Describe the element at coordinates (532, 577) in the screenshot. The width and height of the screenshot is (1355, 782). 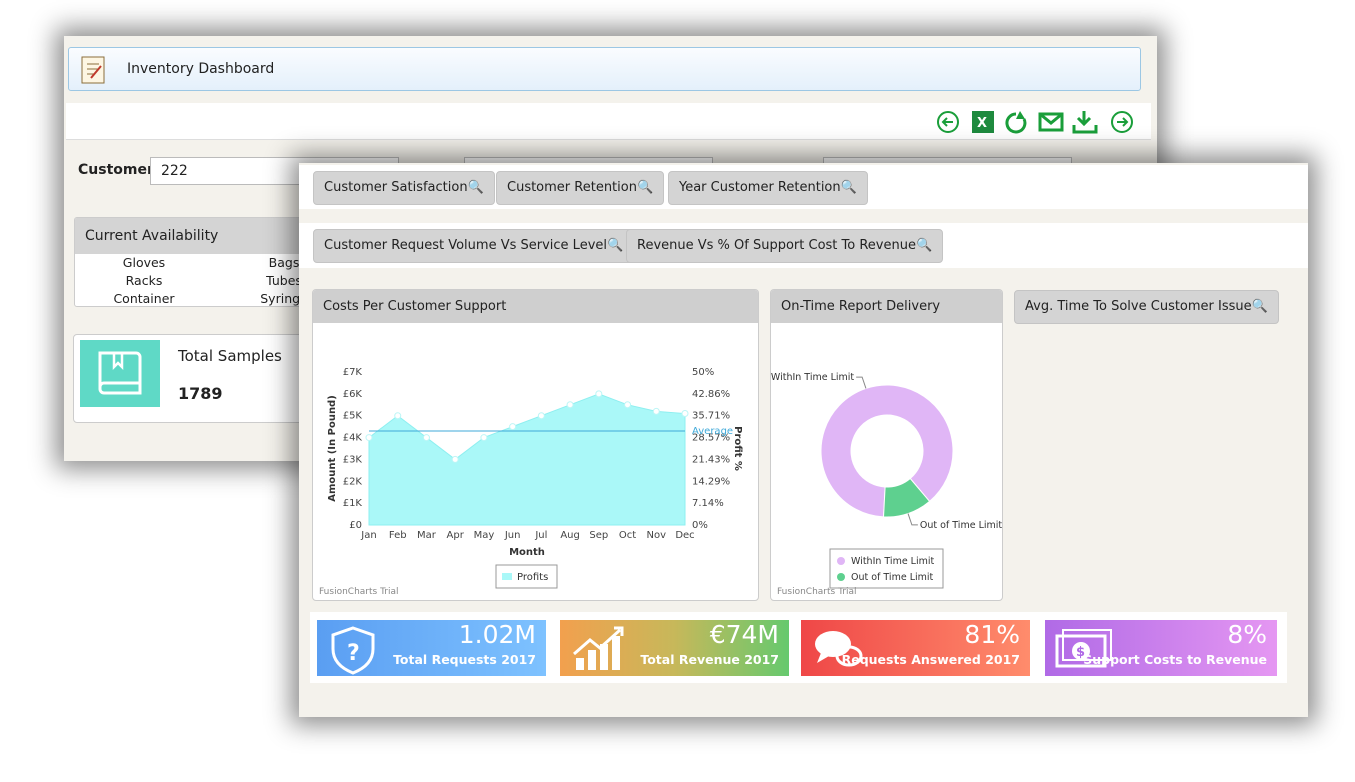
I see `legend-label: Profits` at that location.